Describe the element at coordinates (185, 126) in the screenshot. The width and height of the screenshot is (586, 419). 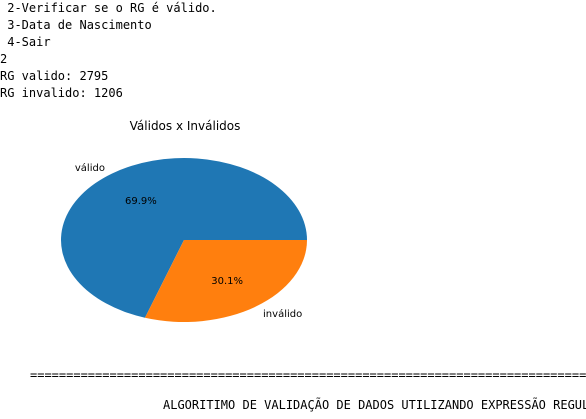
I see `chart-title: Válidos x Inválidos` at that location.